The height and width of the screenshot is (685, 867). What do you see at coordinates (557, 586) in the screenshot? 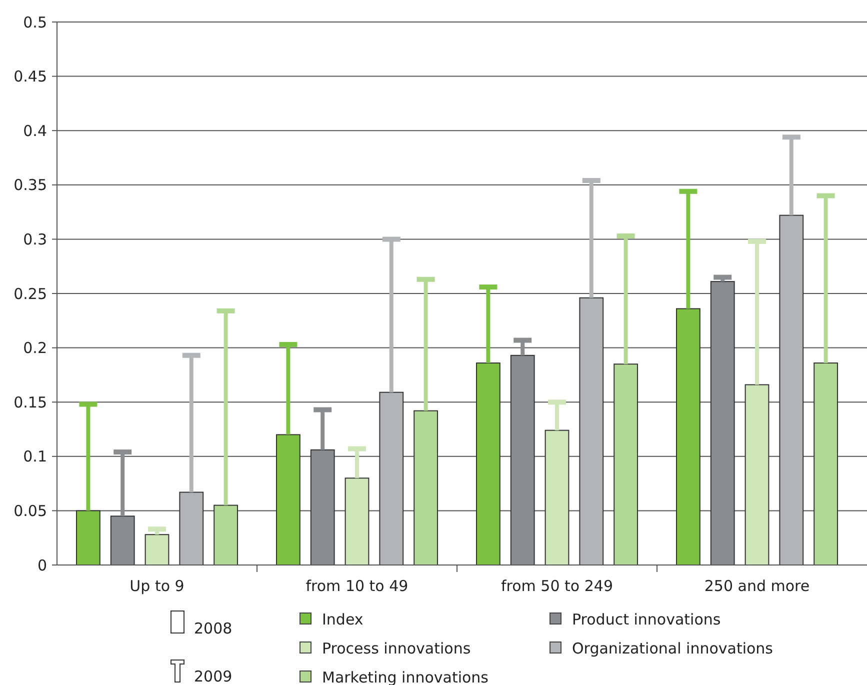
I see `x-tick-label: from 50 to 249` at bounding box center [557, 586].